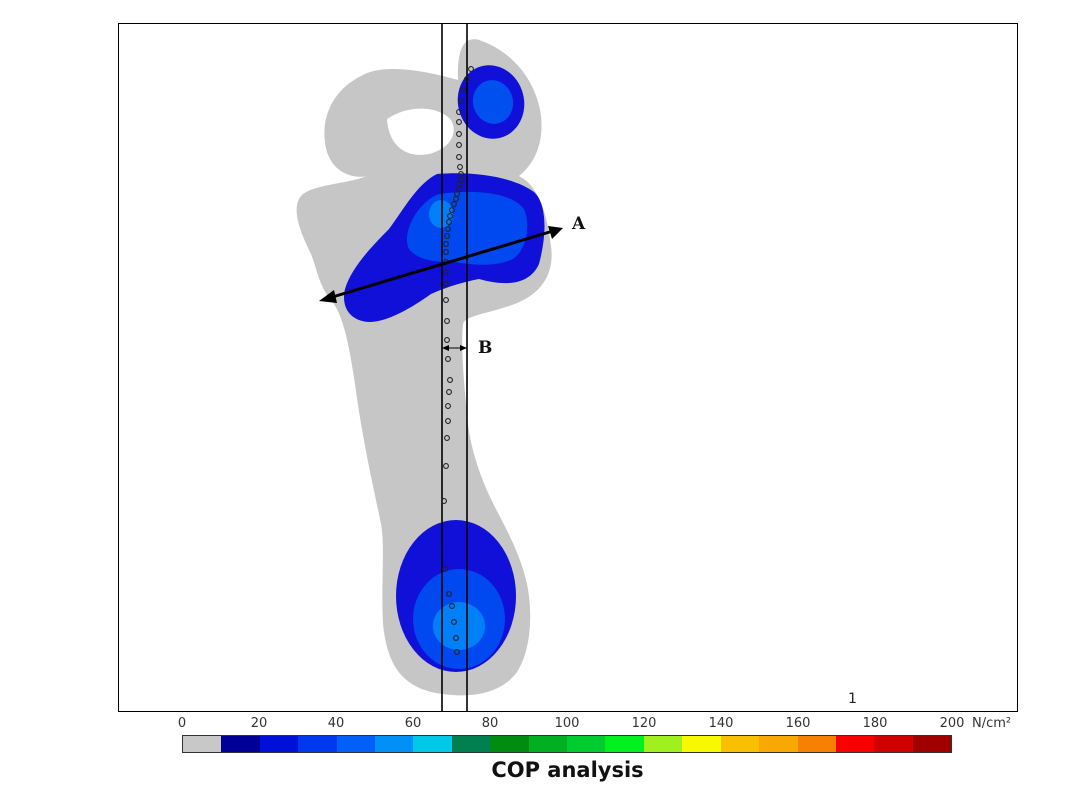 The height and width of the screenshot is (791, 1091). I want to click on heel-pressure-region, so click(456, 596).